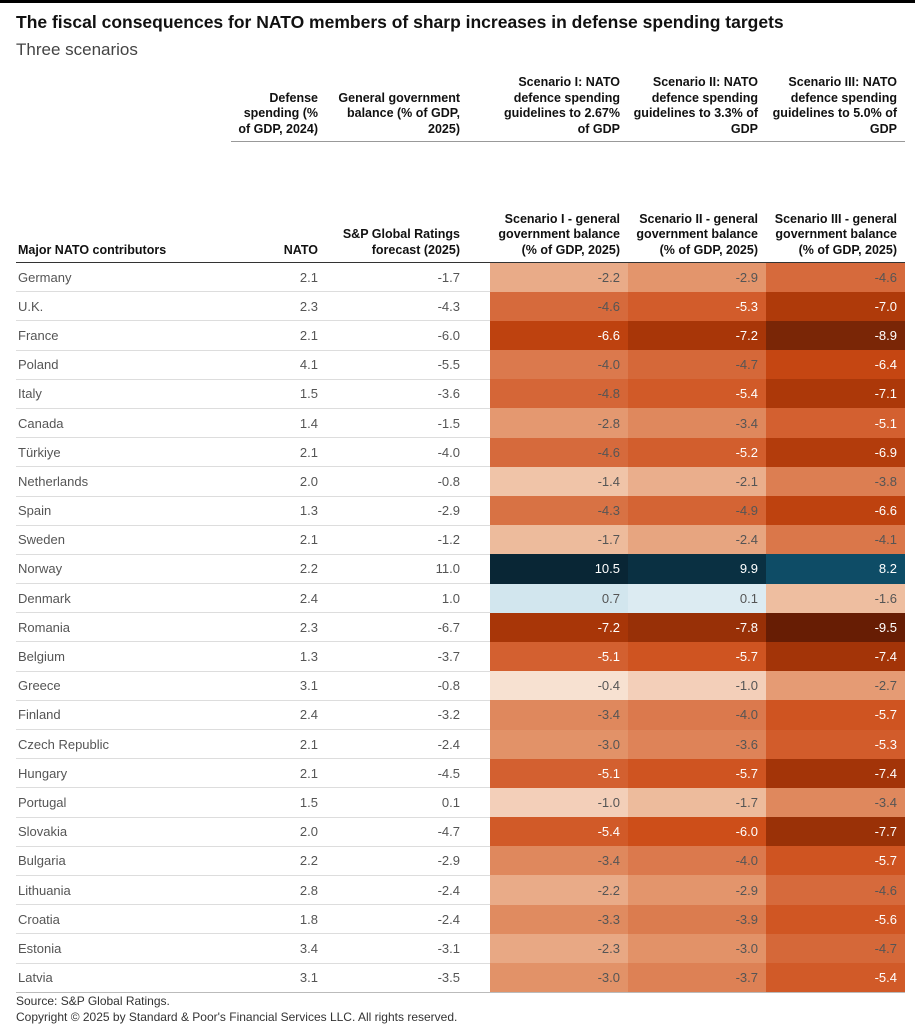 The width and height of the screenshot is (915, 1024). Describe the element at coordinates (408, 452) in the screenshot. I see `cell: -4.0` at that location.